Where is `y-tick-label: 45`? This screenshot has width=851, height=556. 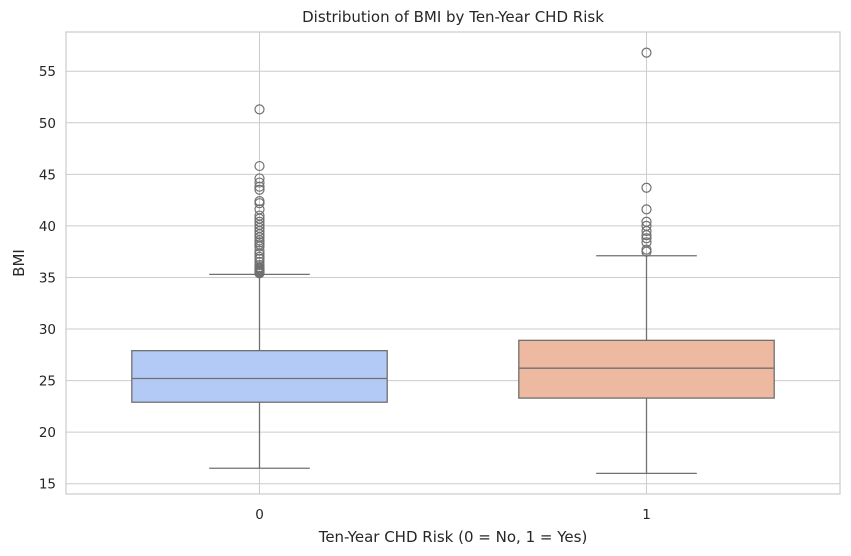 y-tick-label: 45 is located at coordinates (47, 175).